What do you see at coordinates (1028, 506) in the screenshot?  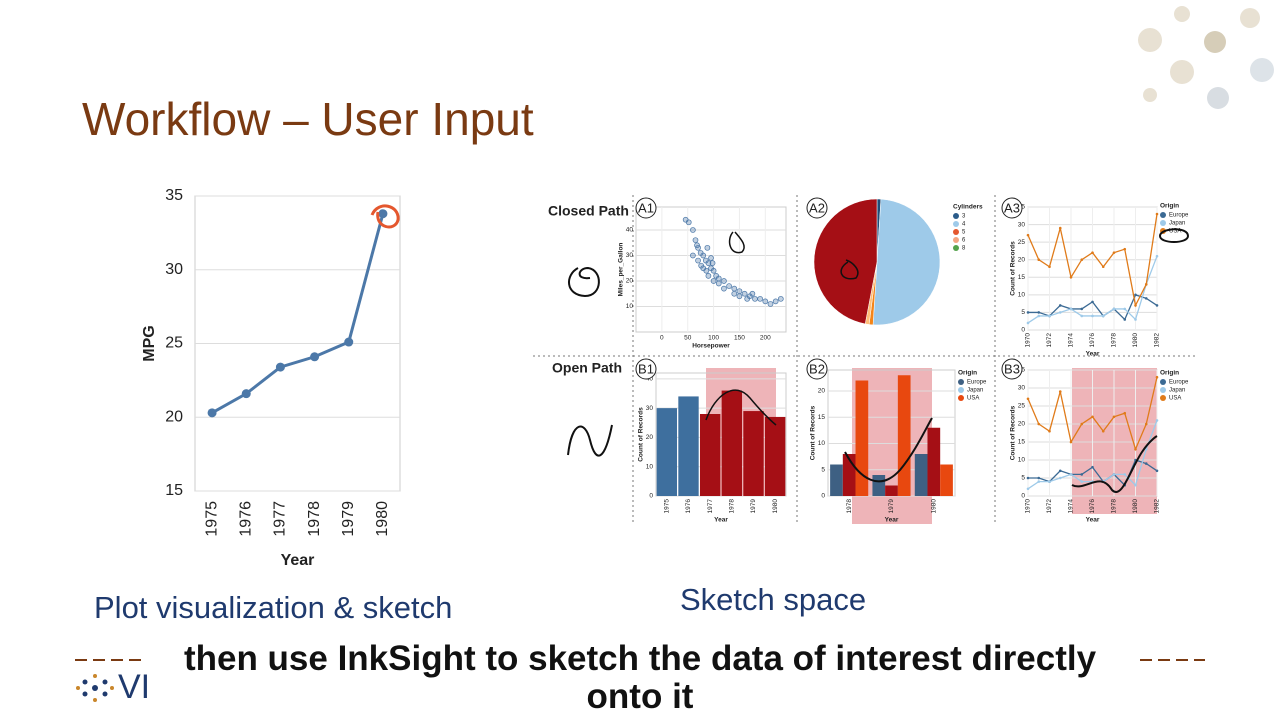 I see `x-tick-label: 1970` at bounding box center [1028, 506].